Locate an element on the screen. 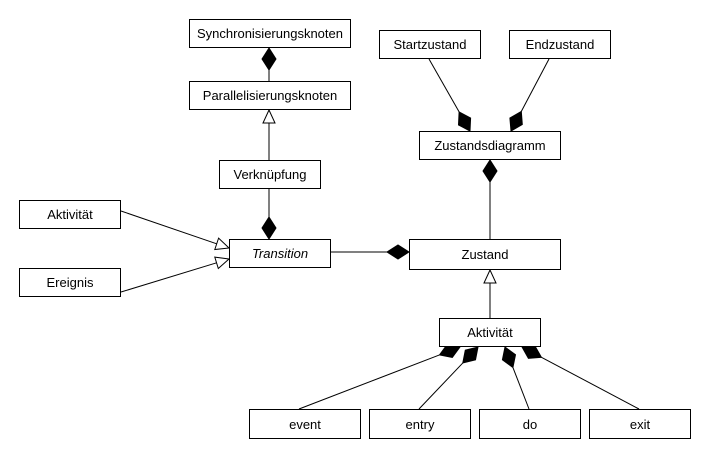 This screenshot has height=460, width=710. class-label: Zustandsdiagramm is located at coordinates (490, 145).